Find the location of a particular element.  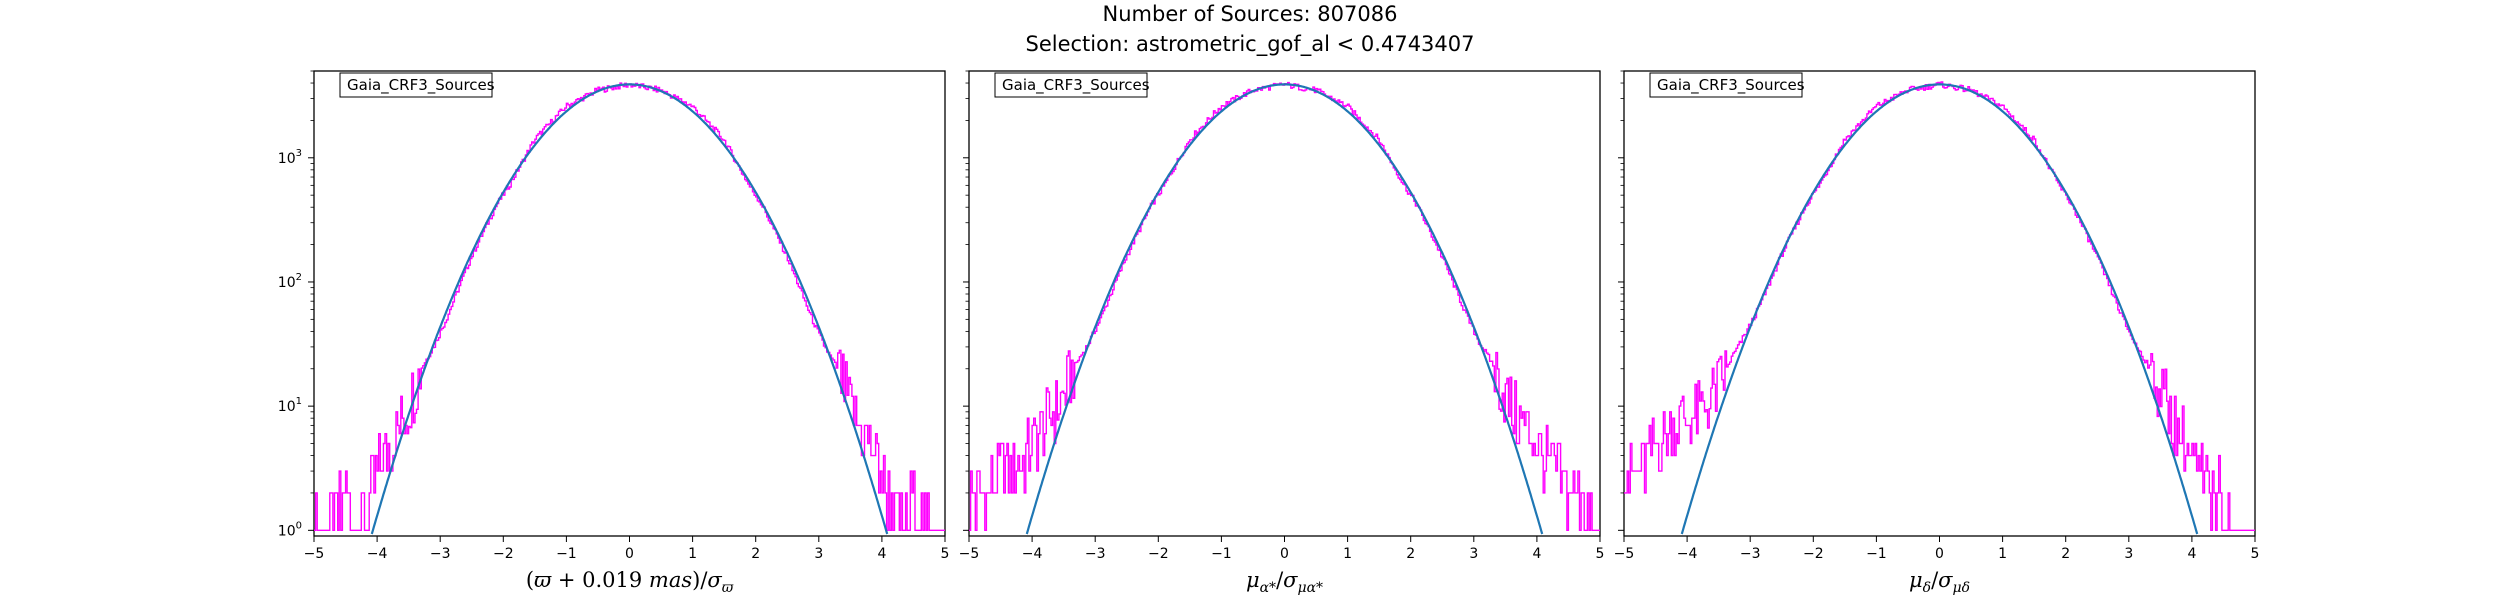

x-axis-label: (ϖ + 0.019 mas)/σϖ is located at coordinates (630, 582).